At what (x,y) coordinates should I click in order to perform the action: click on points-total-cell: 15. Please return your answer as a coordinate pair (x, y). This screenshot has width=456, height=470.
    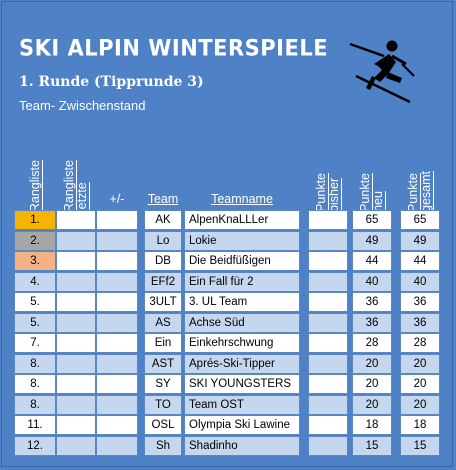
    Looking at the image, I should click on (420, 445).